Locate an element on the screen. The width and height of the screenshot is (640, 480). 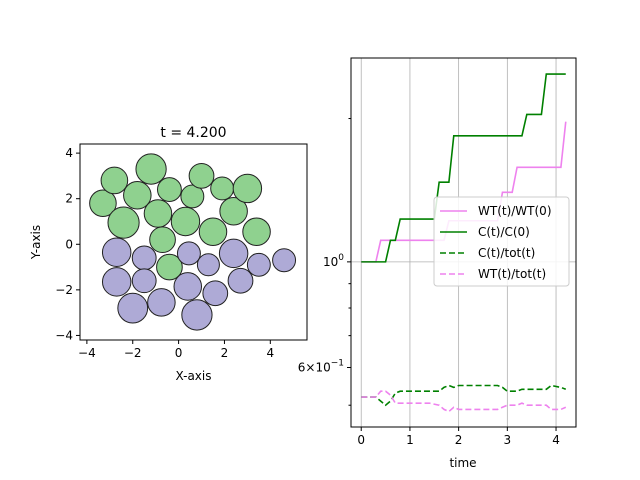
timeseries-xtick-label: 0 is located at coordinates (361, 440).